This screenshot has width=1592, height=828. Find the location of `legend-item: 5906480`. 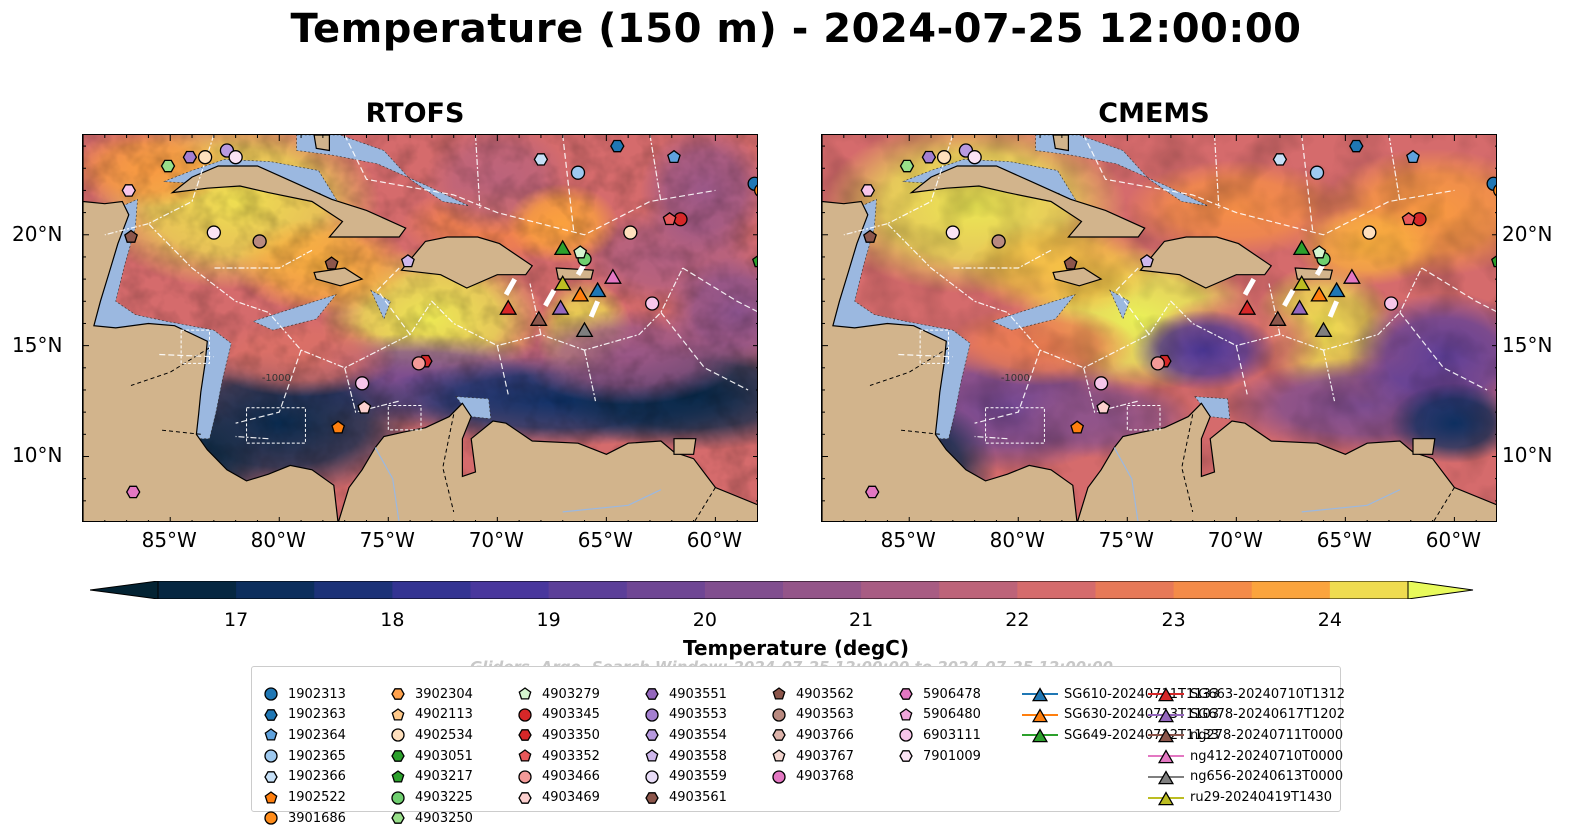

legend-item: 5906480 is located at coordinates (938, 715).